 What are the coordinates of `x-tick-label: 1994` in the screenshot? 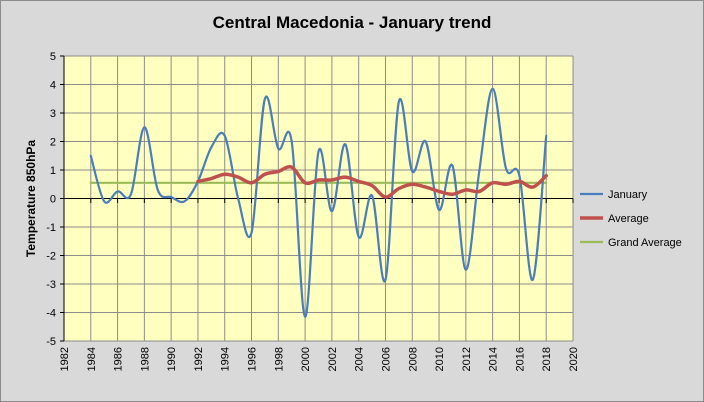 It's located at (226, 359).